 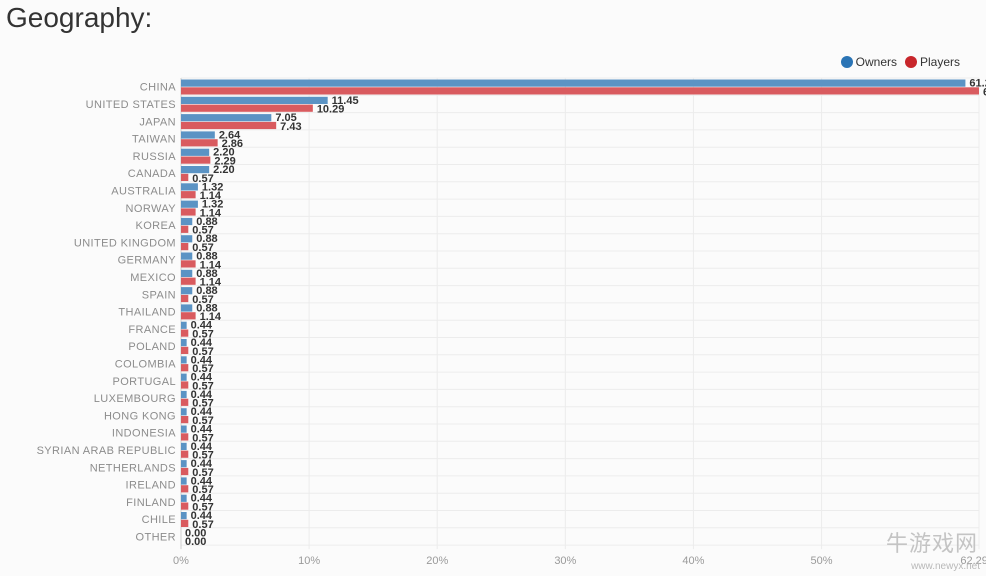 I want to click on data-label-players: 2.29, so click(x=224, y=162).